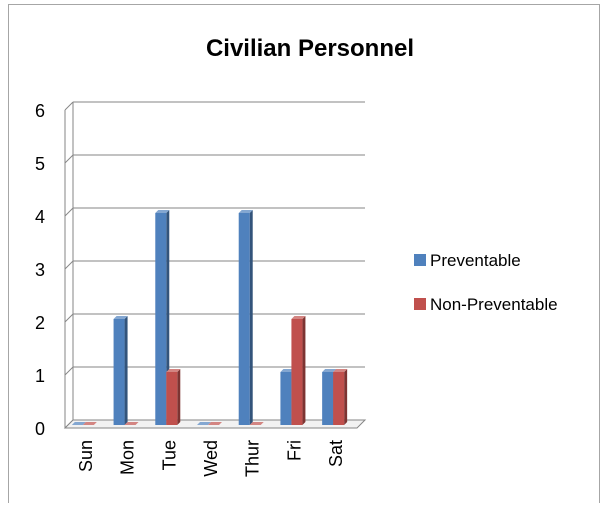 Image resolution: width=603 pixels, height=505 pixels. What do you see at coordinates (173, 397) in the screenshot?
I see `bar-tue-non-preventable` at bounding box center [173, 397].